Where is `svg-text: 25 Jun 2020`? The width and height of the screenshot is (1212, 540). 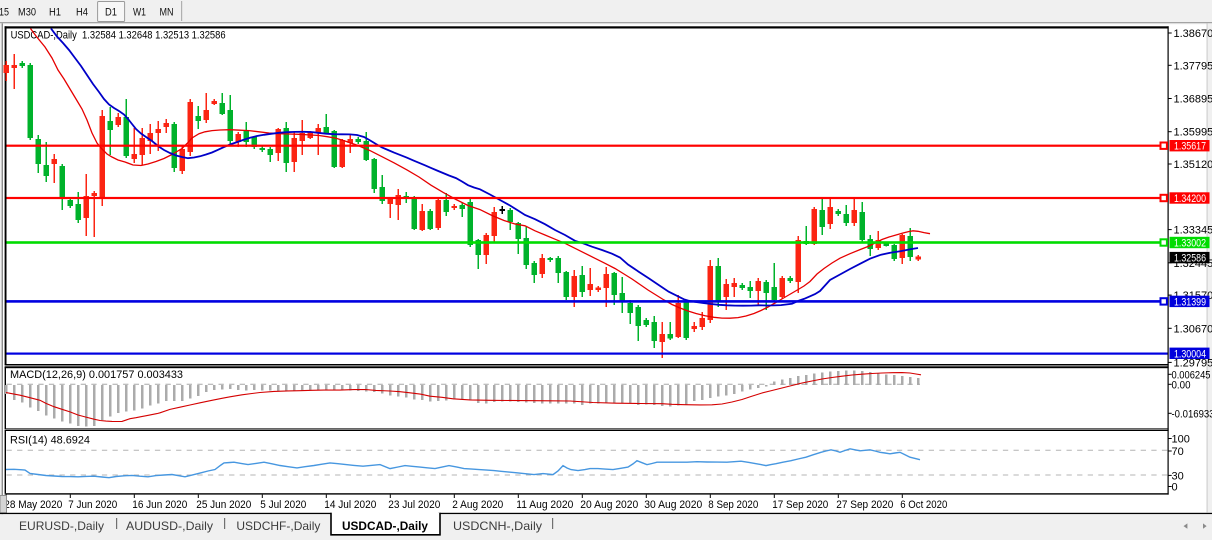 svg-text: 25 Jun 2020 is located at coordinates (223, 505).